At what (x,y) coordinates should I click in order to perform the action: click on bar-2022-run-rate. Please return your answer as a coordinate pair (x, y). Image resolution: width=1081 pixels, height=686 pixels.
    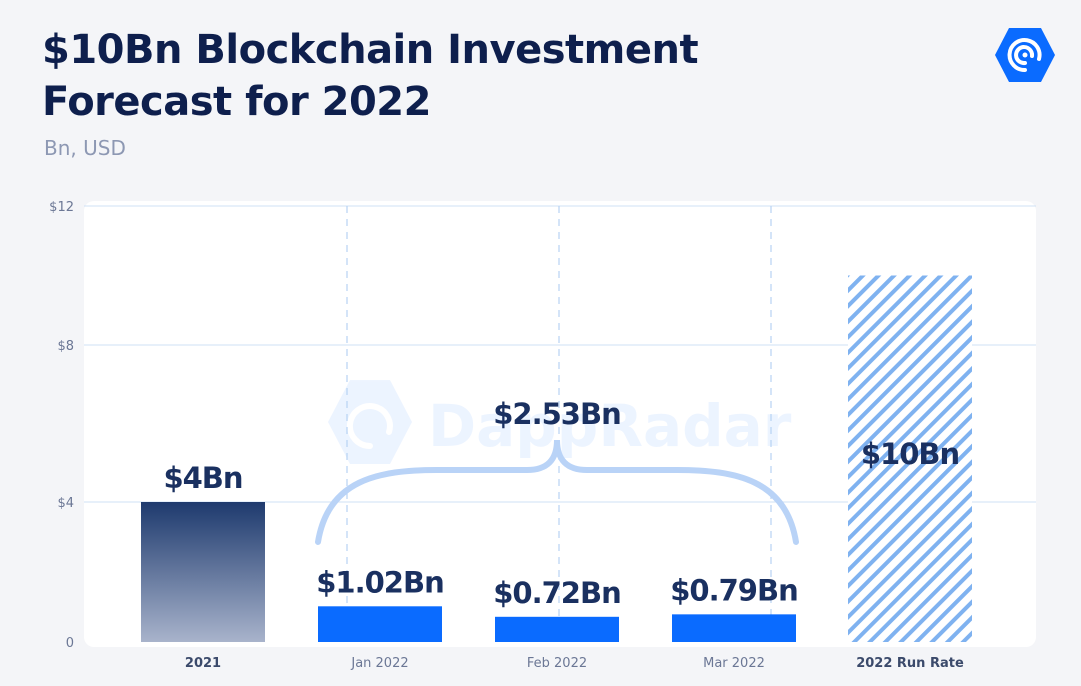
    Looking at the image, I should click on (910, 458).